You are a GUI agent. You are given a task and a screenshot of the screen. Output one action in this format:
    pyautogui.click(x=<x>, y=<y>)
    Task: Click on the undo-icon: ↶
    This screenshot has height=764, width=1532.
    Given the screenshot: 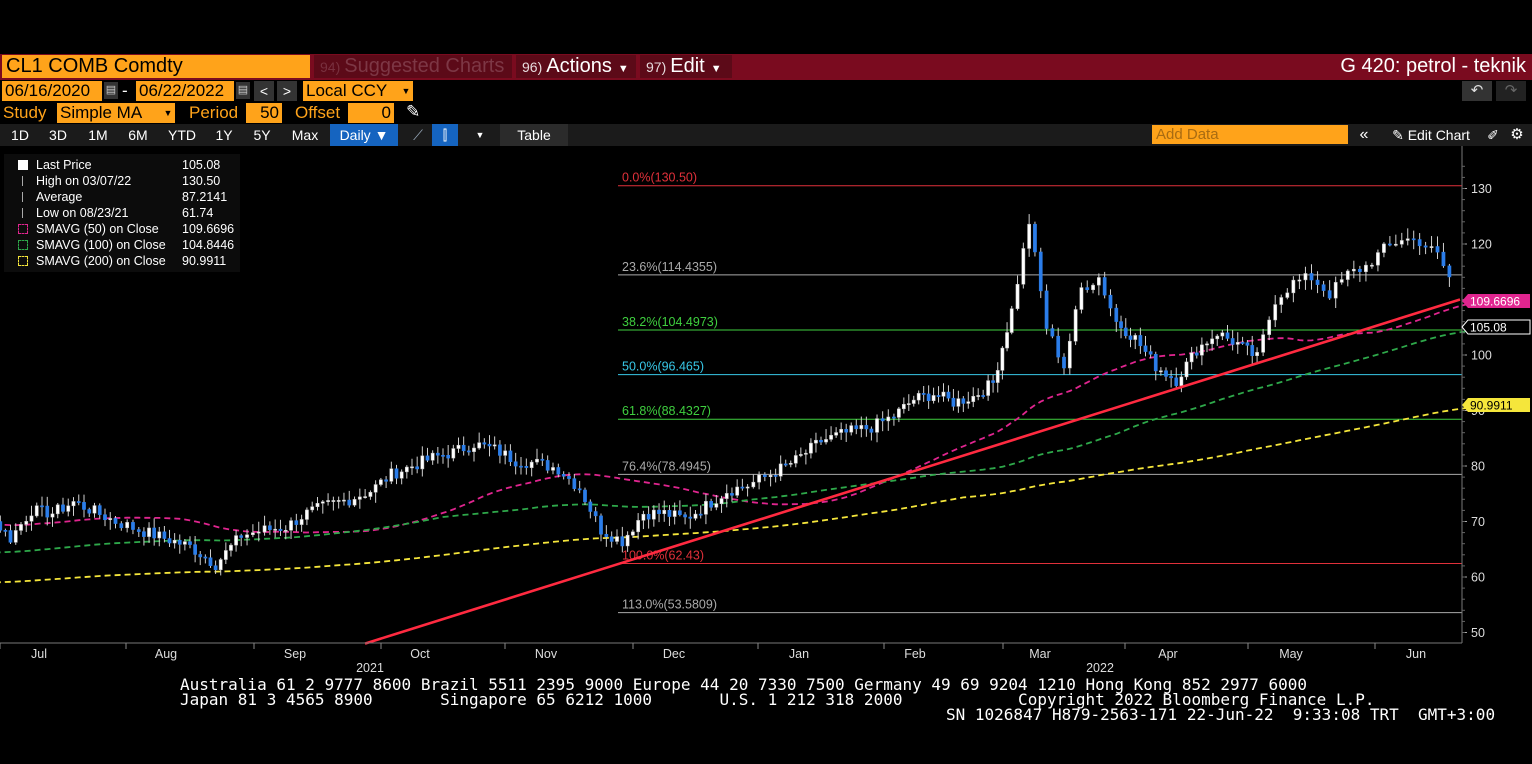 What is the action you would take?
    pyautogui.click(x=1477, y=91)
    